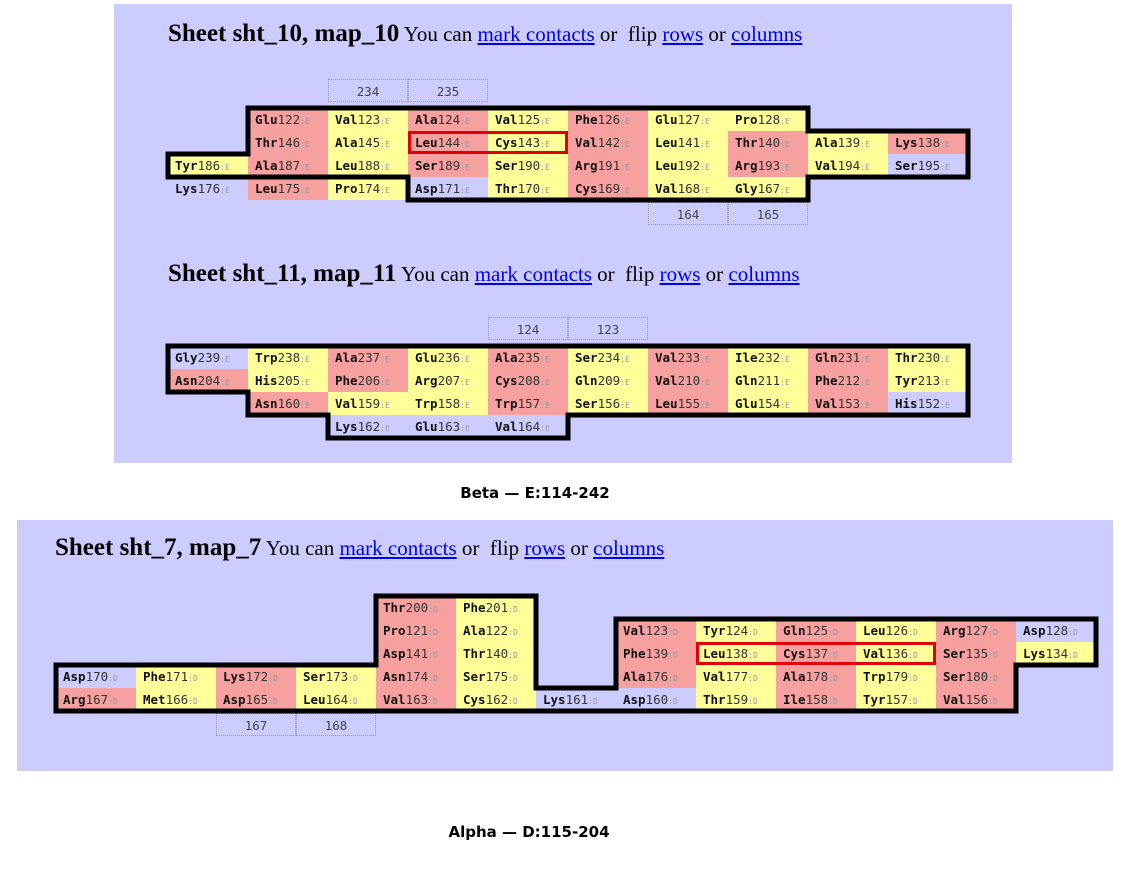  Describe the element at coordinates (368, 357) in the screenshot. I see `residue-cell: Ala237:E` at that location.